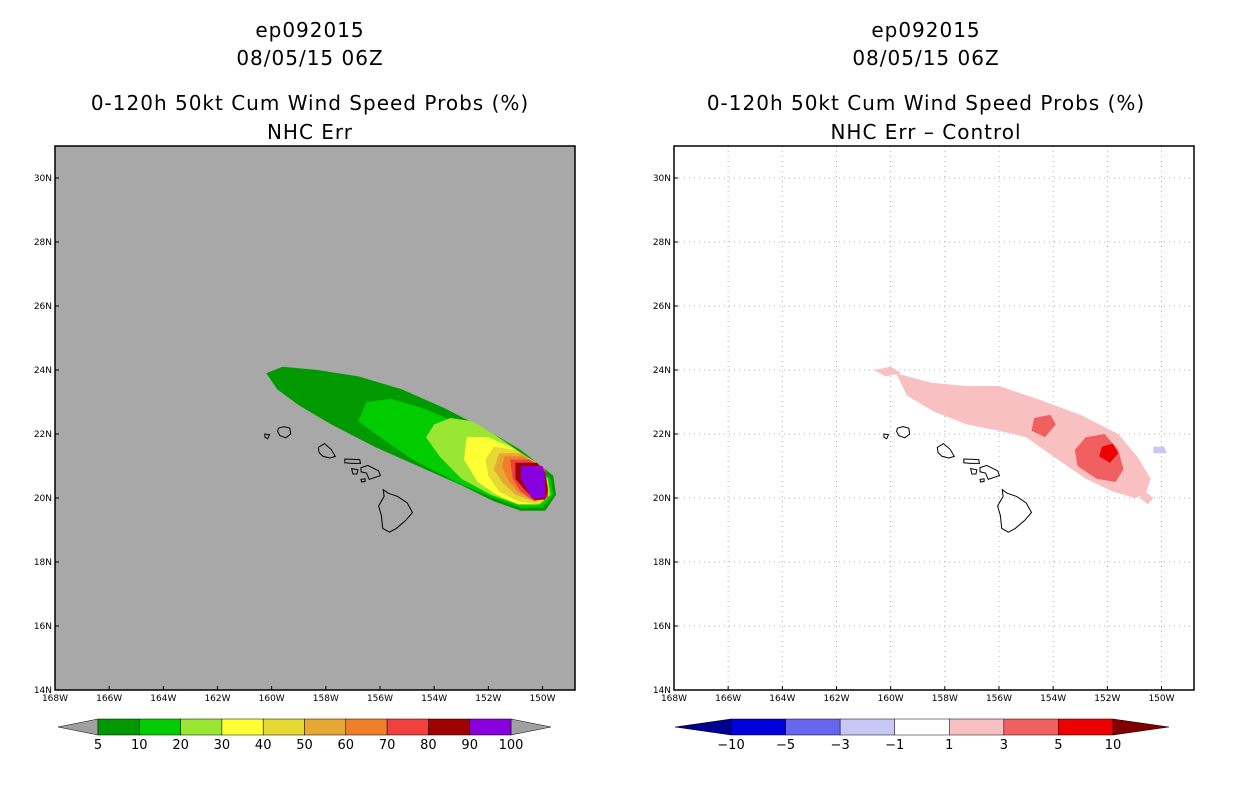 Image resolution: width=1236 pixels, height=800 pixels. Describe the element at coordinates (43, 307) in the screenshot. I see `left-y-tick-label: 26N` at that location.